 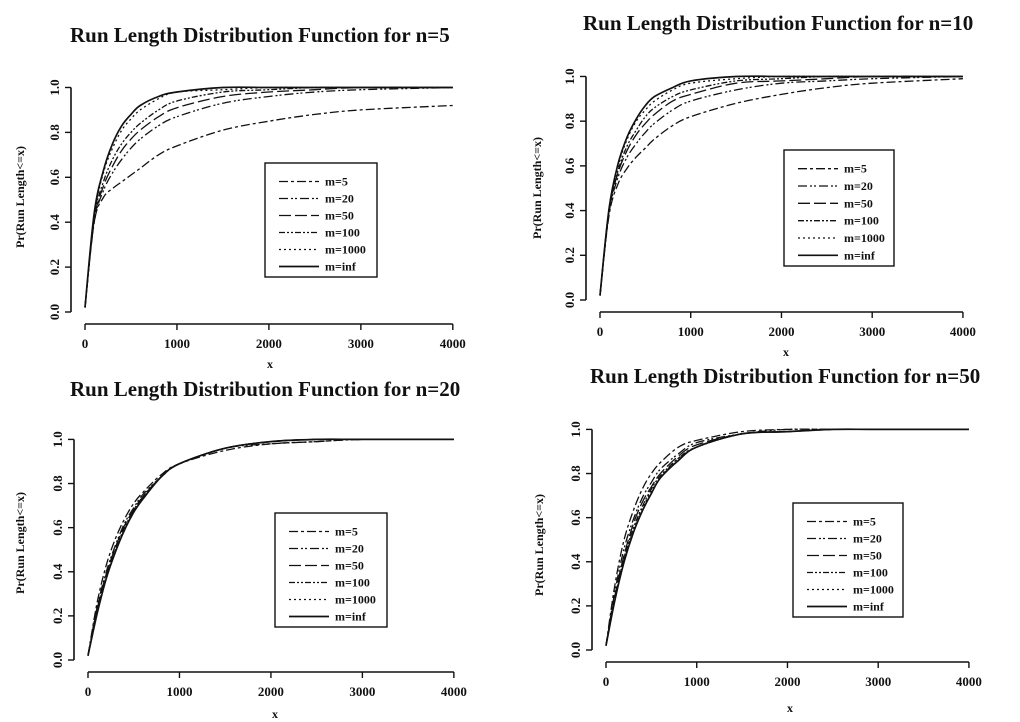 I want to click on chart-title: Run Length Distribution Function for n=5, so click(x=260, y=35).